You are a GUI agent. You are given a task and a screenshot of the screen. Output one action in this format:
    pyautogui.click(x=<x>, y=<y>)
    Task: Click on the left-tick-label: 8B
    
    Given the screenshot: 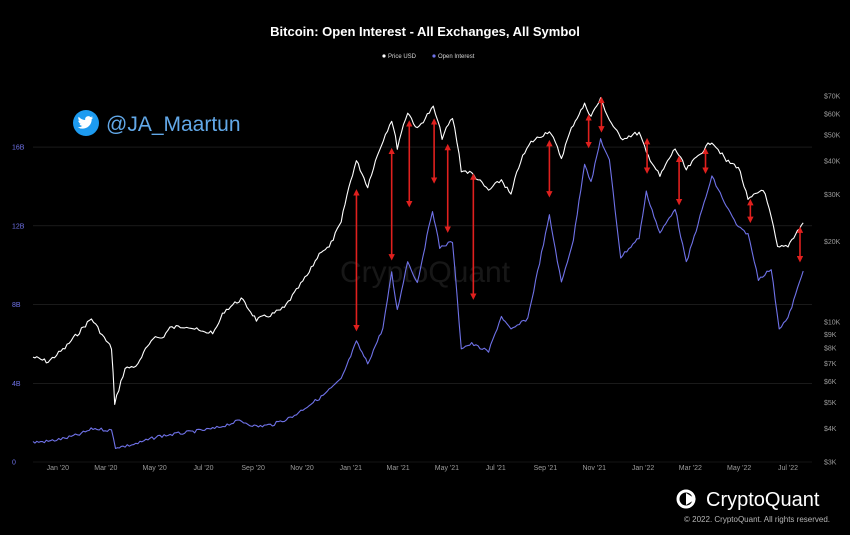 What is the action you would take?
    pyautogui.click(x=16, y=305)
    